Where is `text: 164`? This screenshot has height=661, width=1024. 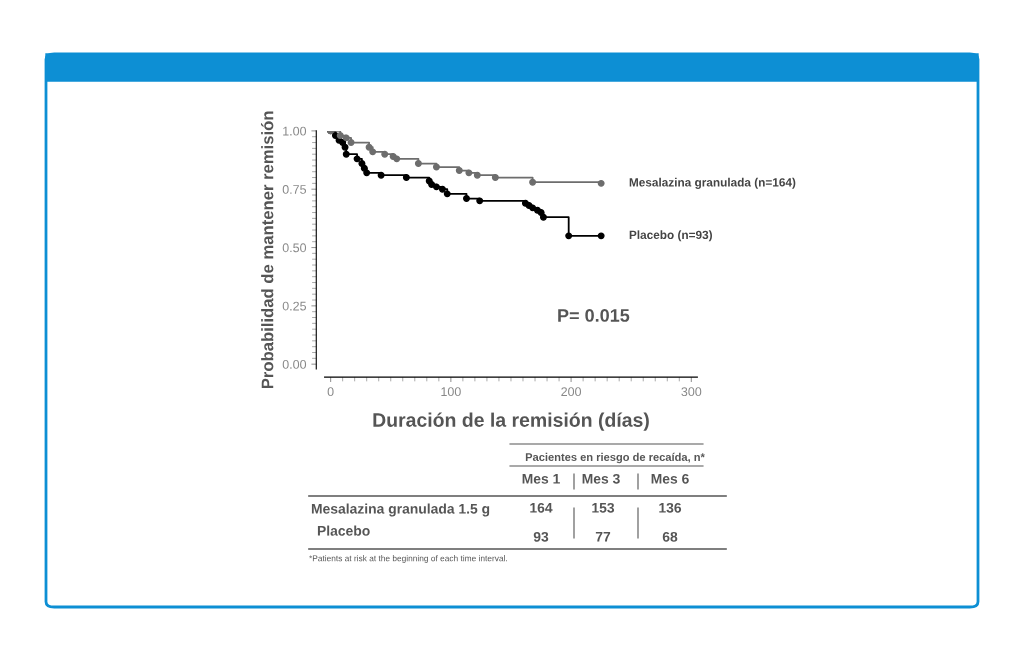
text: 164 is located at coordinates (541, 507).